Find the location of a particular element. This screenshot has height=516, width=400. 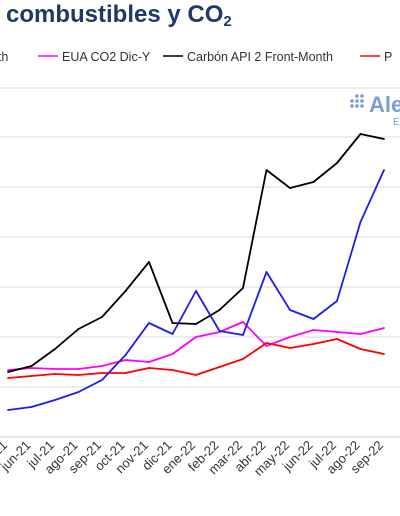

legend-label-3: P is located at coordinates (388, 57).